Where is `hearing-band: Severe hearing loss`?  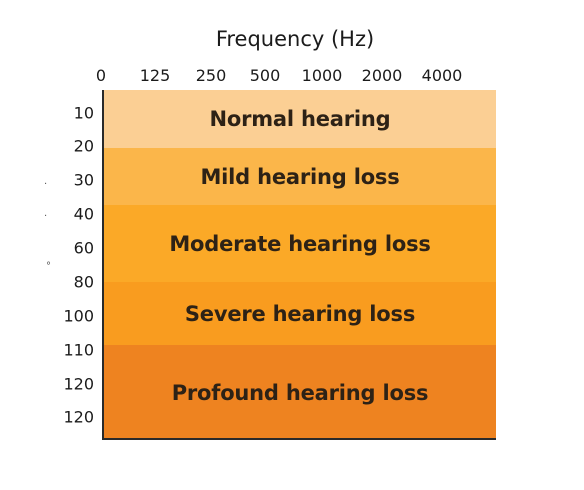
hearing-band: Severe hearing loss is located at coordinates (300, 313).